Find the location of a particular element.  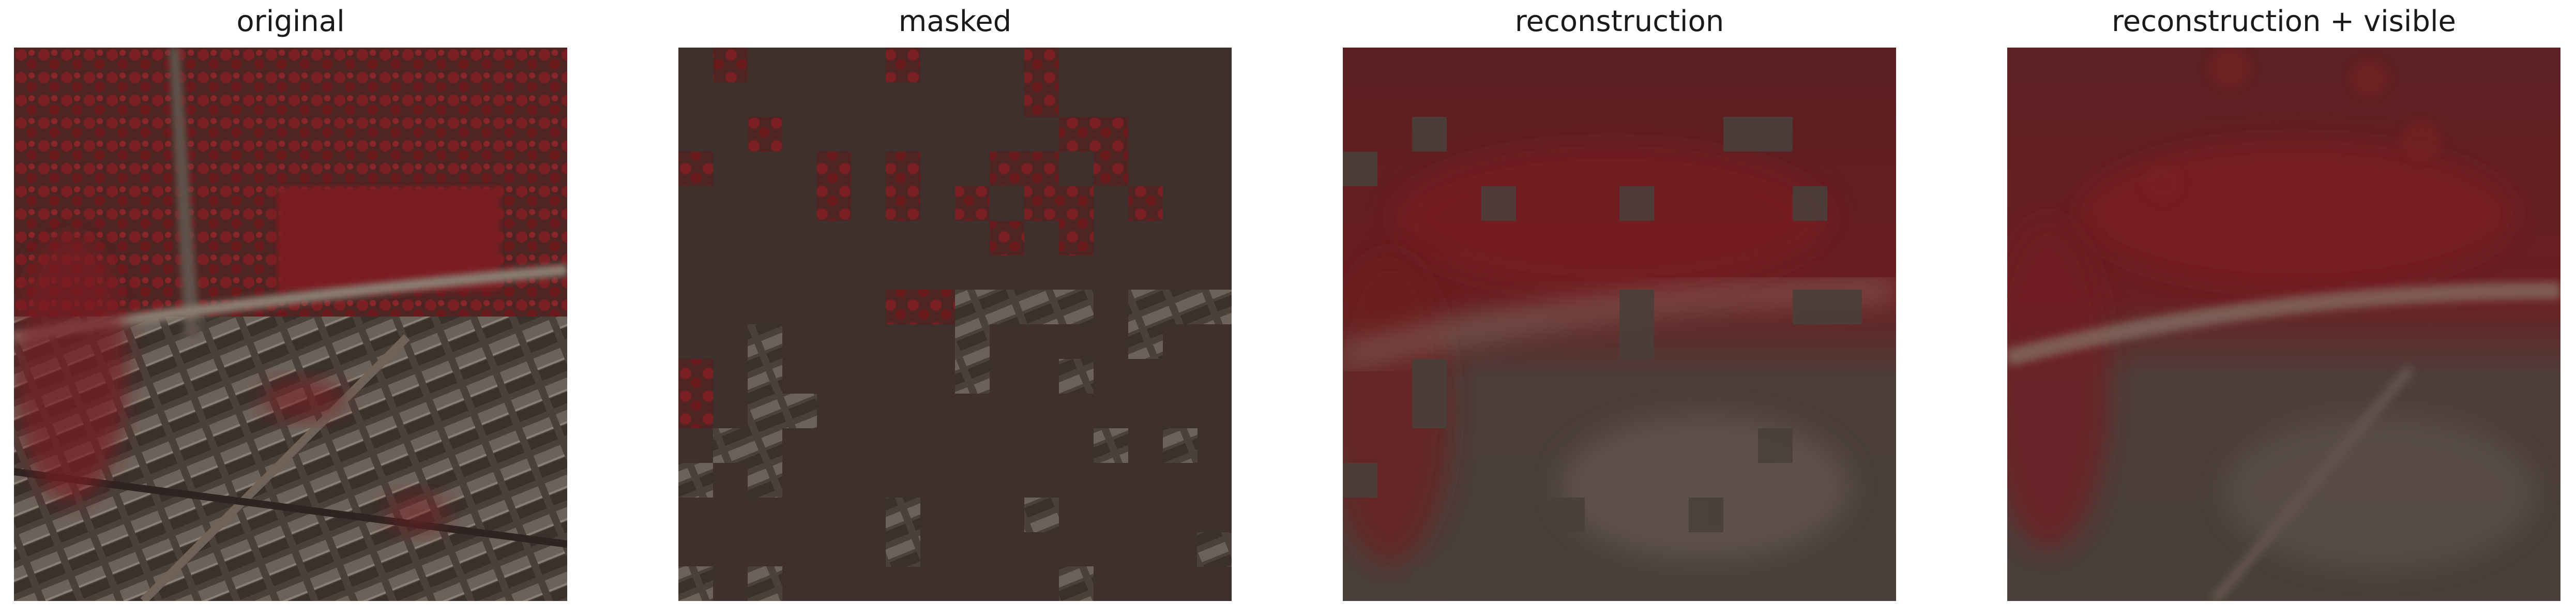

panel-title: original is located at coordinates (291, 21).